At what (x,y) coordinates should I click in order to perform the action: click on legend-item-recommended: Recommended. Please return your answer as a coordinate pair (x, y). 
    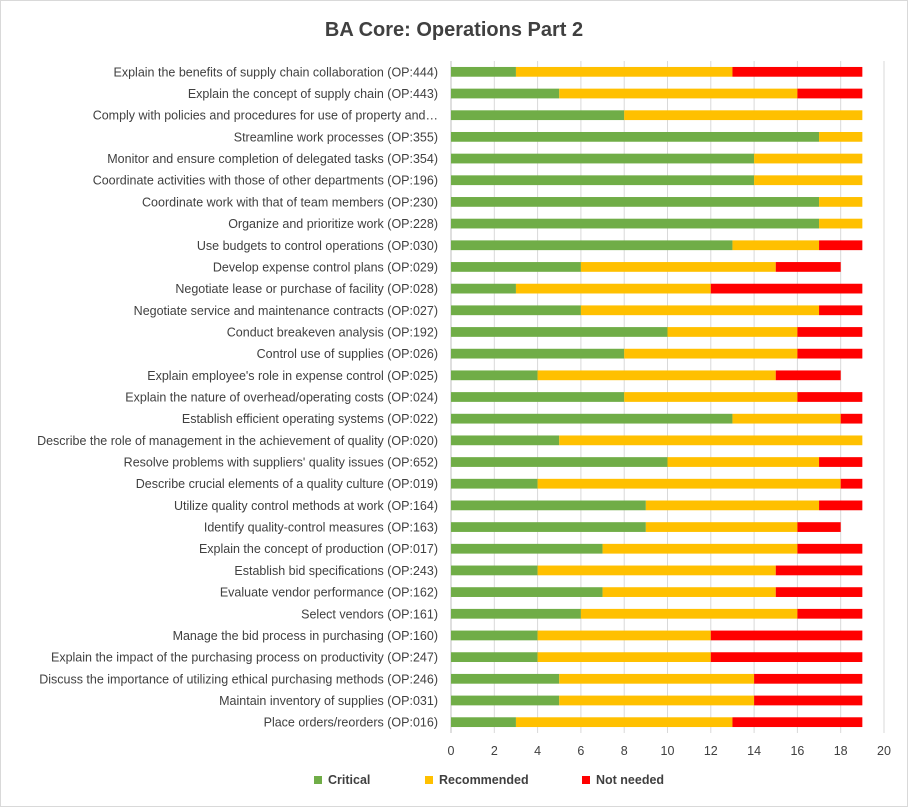
    Looking at the image, I should click on (477, 780).